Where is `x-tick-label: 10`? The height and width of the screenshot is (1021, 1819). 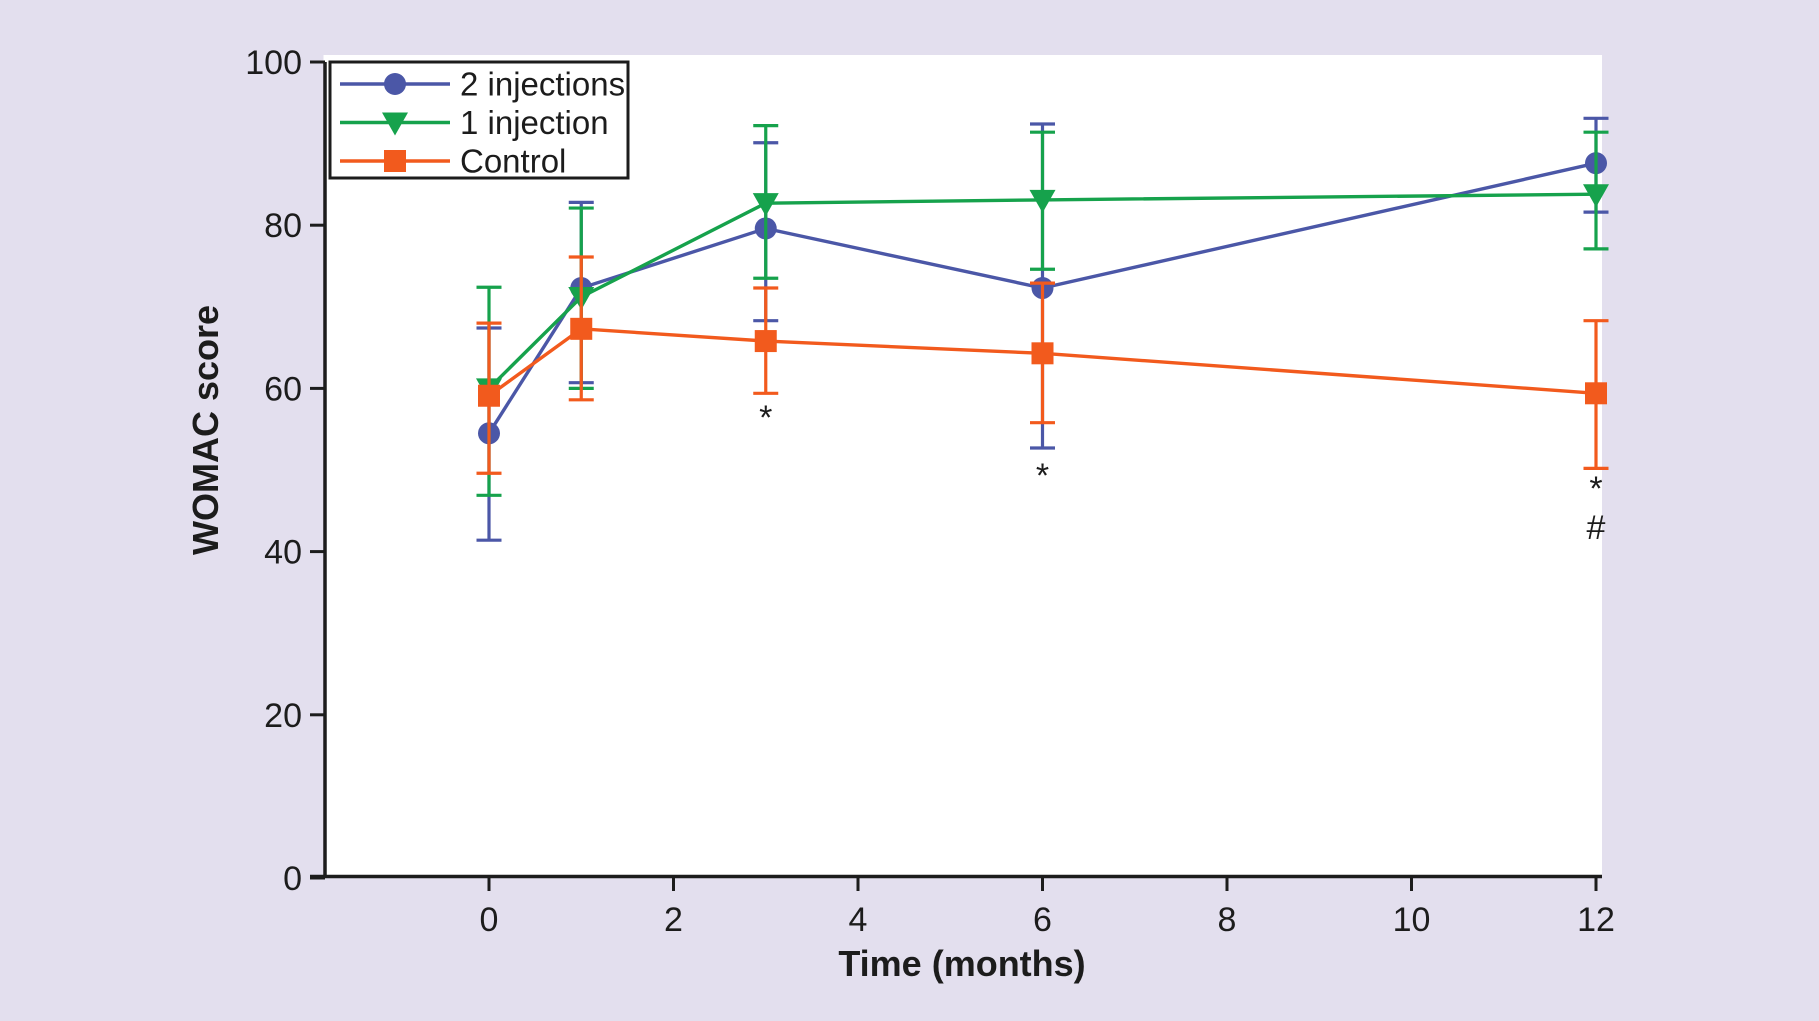 x-tick-label: 10 is located at coordinates (1412, 920).